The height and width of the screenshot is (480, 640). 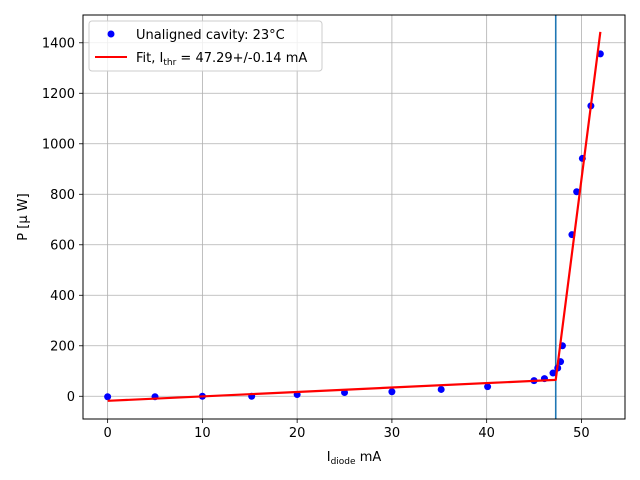 What do you see at coordinates (346, 430) in the screenshot?
I see `x-axis-ticks: 0 10 20 30 40 50` at bounding box center [346, 430].